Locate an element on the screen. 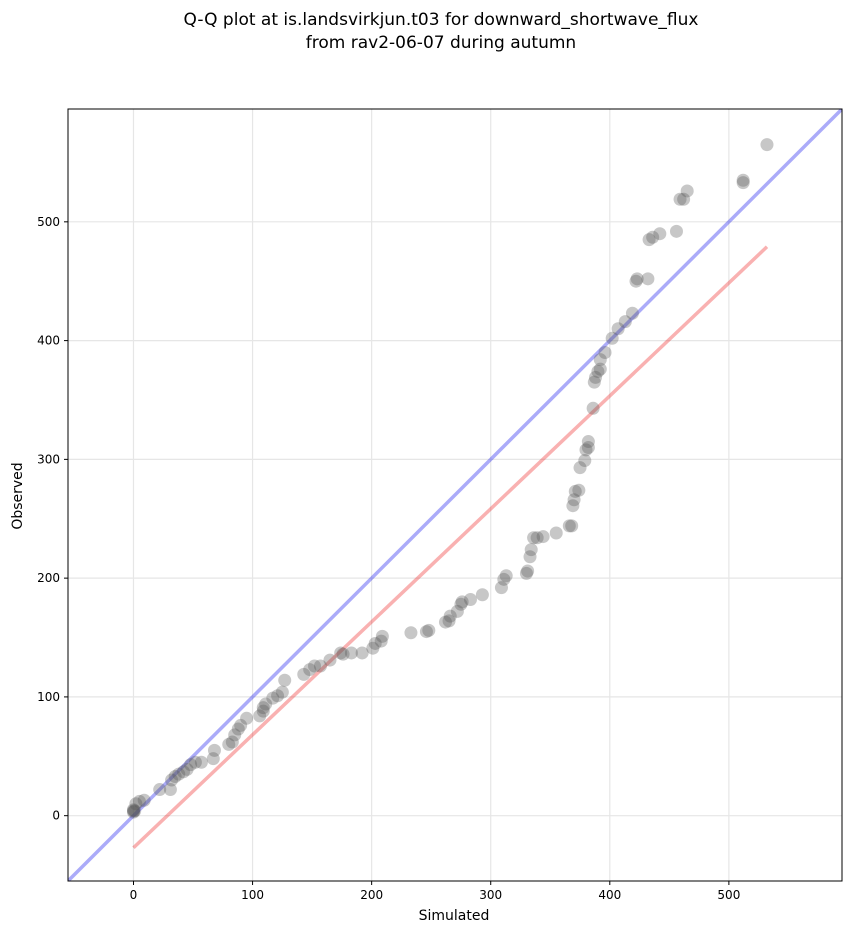  chart-title-line-2: from rav2-06-07 during autumn is located at coordinates (441, 43).